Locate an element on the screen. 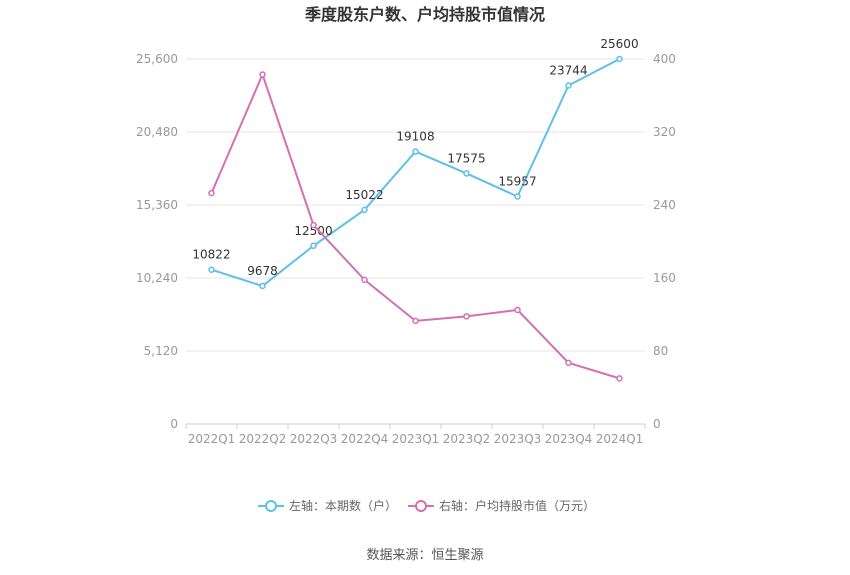 The width and height of the screenshot is (850, 575). x-tick-label: 2023Q1 is located at coordinates (416, 439).